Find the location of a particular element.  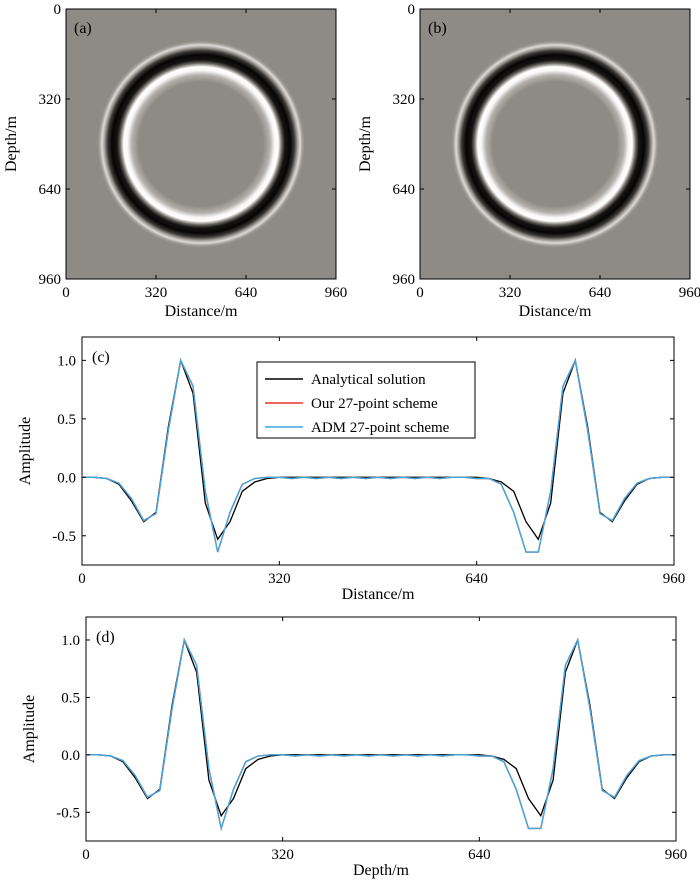

panel-label: (c) is located at coordinates (101, 357).